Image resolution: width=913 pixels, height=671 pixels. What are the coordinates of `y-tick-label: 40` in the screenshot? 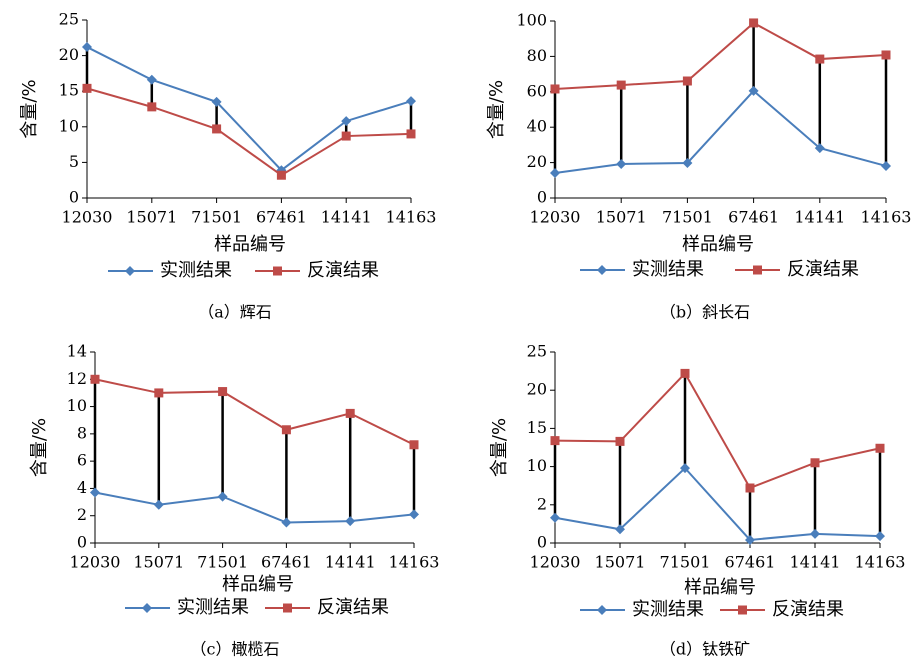 It's located at (537, 126).